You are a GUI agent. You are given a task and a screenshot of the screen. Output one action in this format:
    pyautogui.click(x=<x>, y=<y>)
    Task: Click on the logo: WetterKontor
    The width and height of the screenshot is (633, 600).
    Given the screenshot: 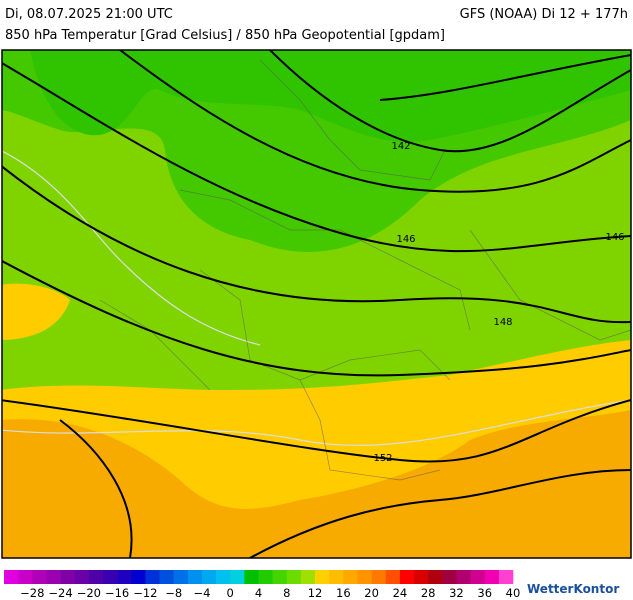 What is the action you would take?
    pyautogui.click(x=573, y=589)
    